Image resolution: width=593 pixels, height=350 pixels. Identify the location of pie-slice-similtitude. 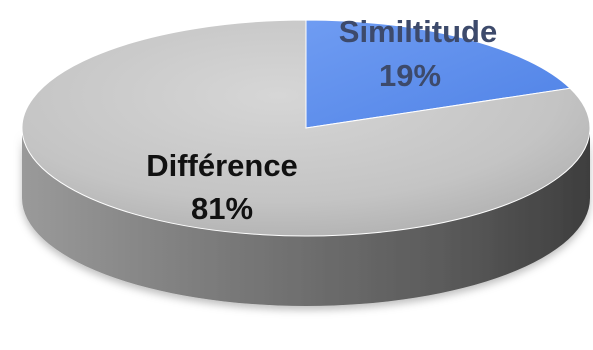
(438, 74).